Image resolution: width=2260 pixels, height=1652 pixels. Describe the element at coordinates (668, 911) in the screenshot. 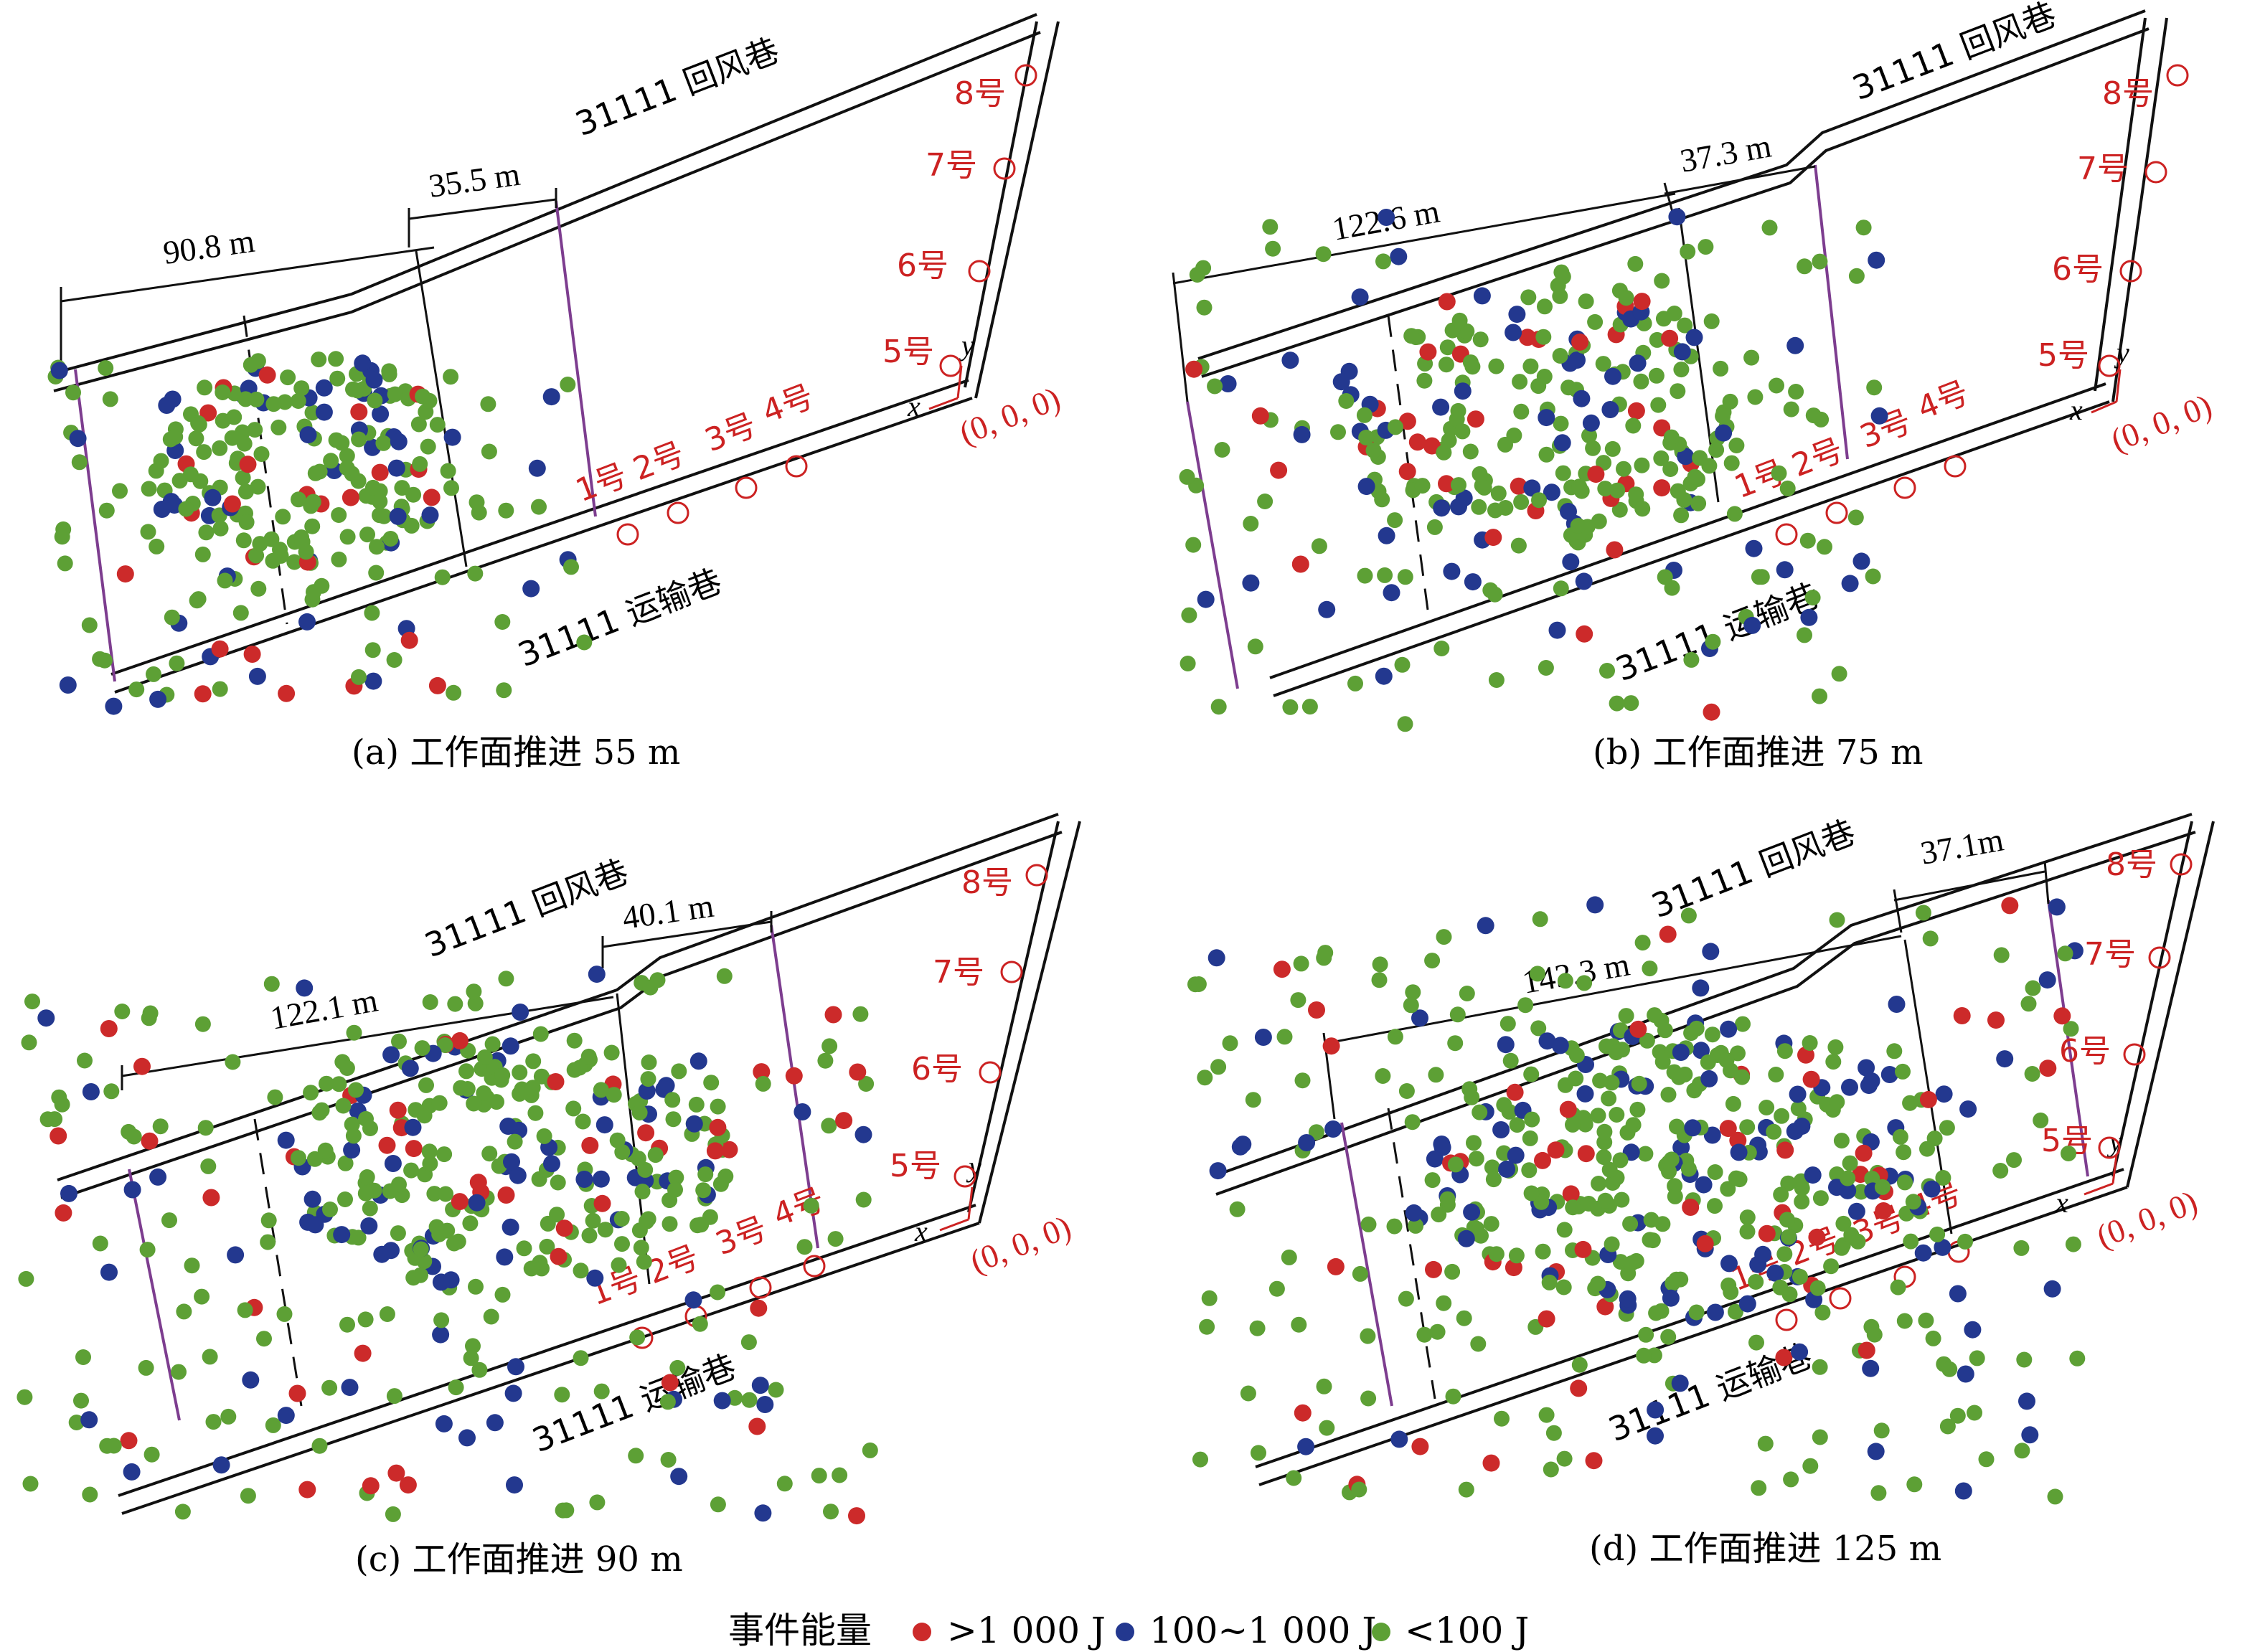

I see `dim-short-label: 40.1 m` at that location.